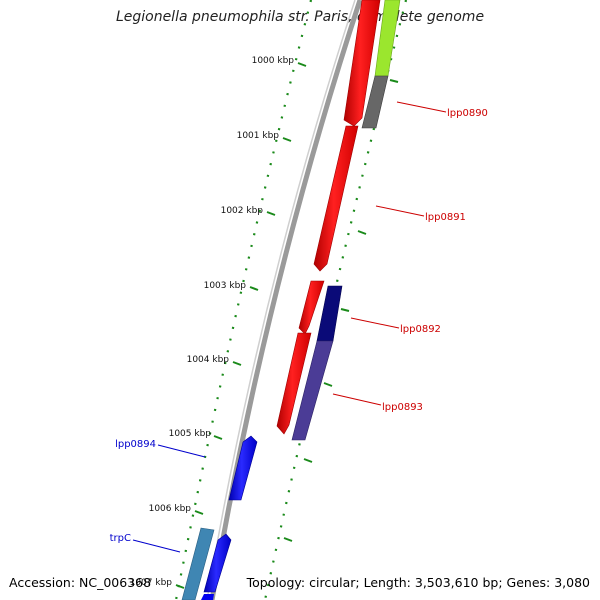 This screenshot has height=600, width=600. I want to click on label-lpp0893: lpp0893, so click(402, 407).